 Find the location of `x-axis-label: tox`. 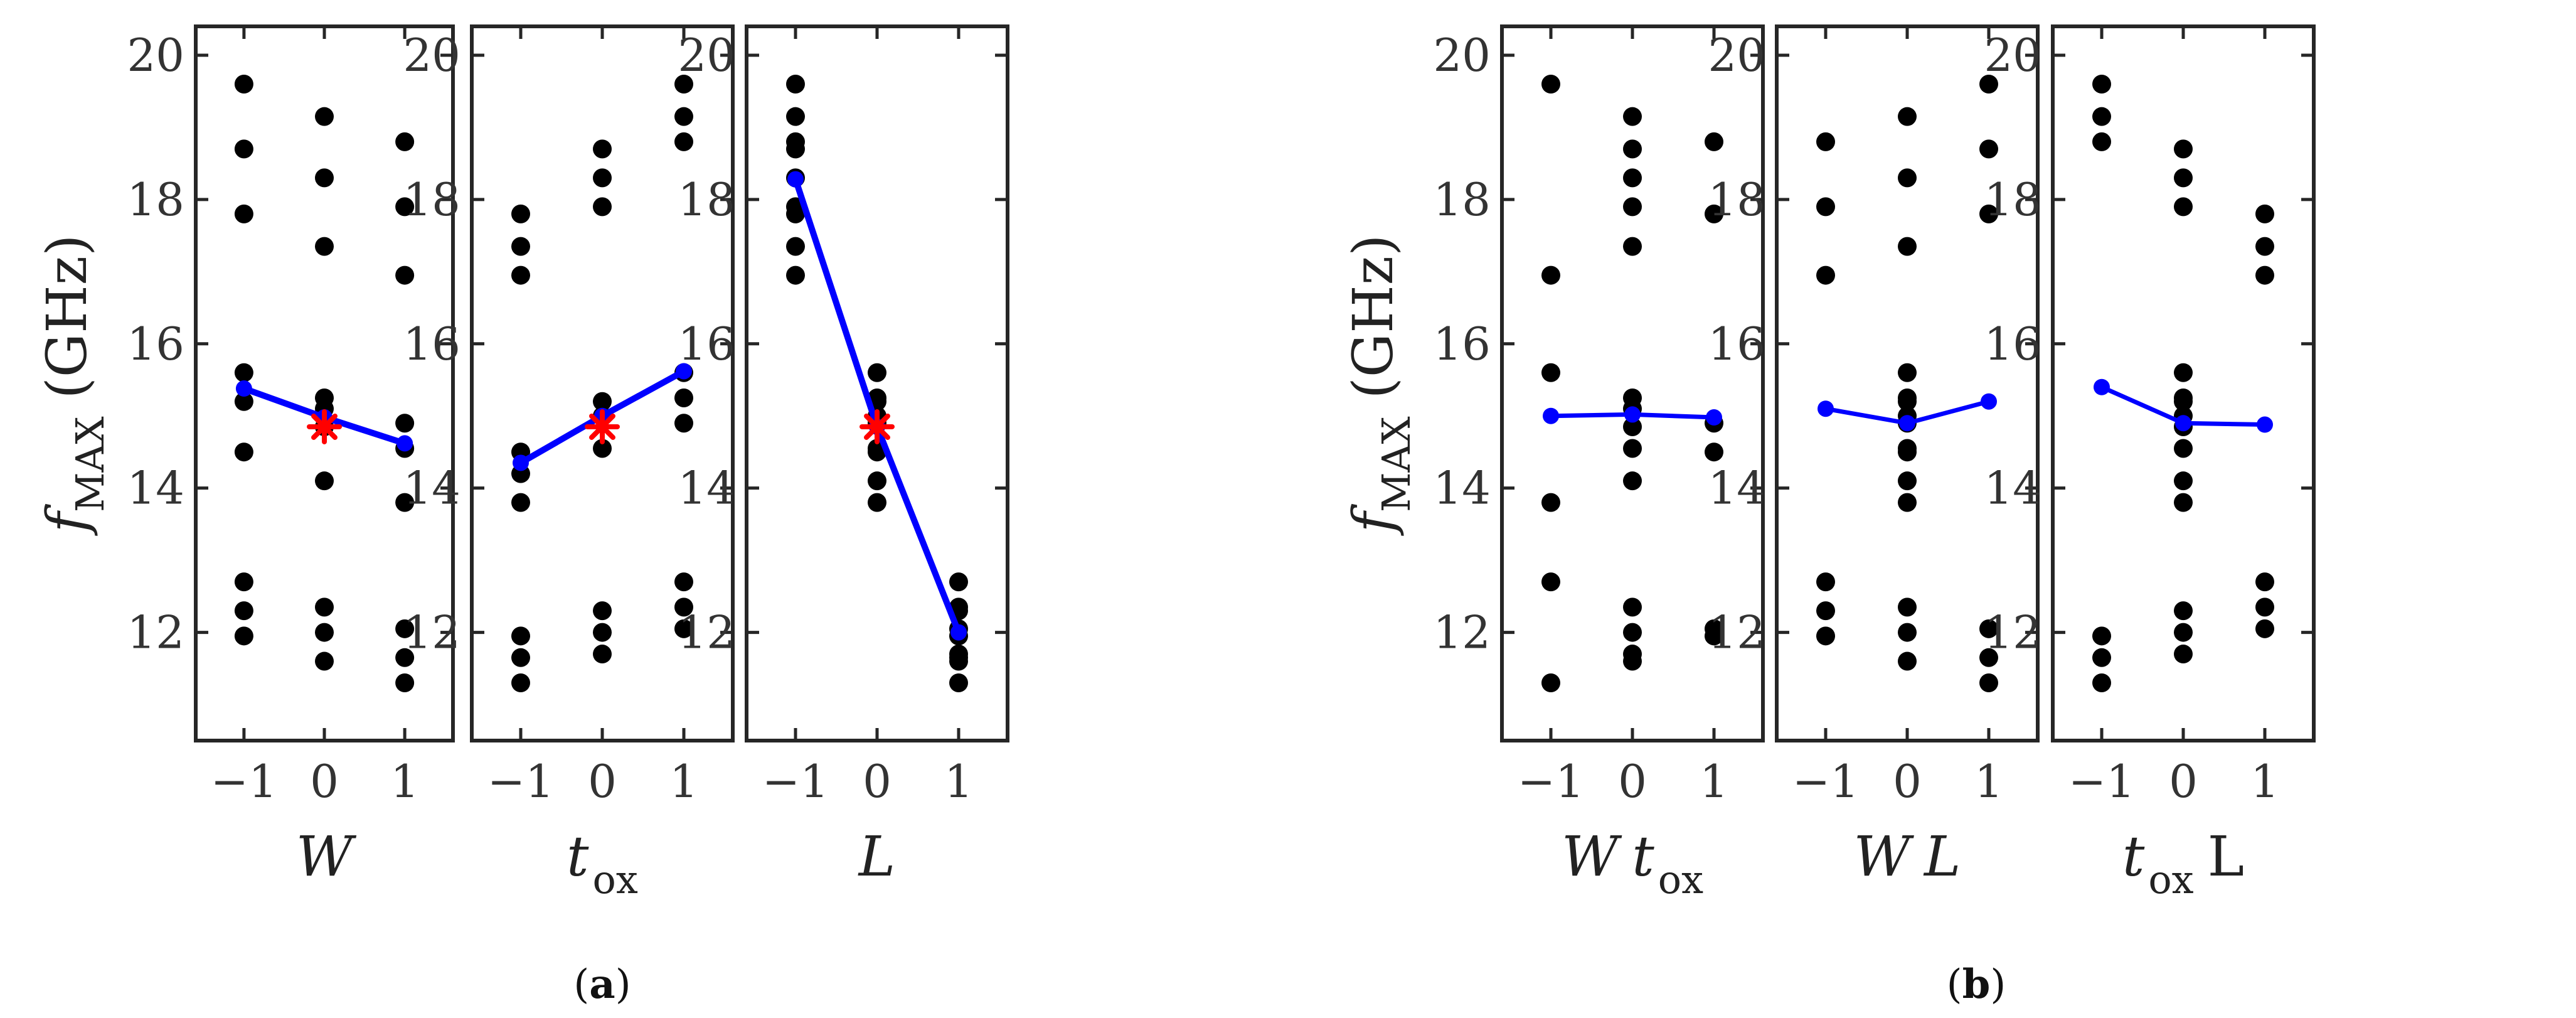

x-axis-label: tox is located at coordinates (602, 864).